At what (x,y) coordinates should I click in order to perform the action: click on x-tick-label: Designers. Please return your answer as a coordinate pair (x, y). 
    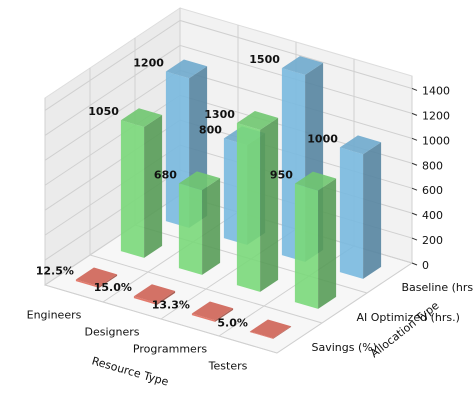
    Looking at the image, I should click on (112, 332).